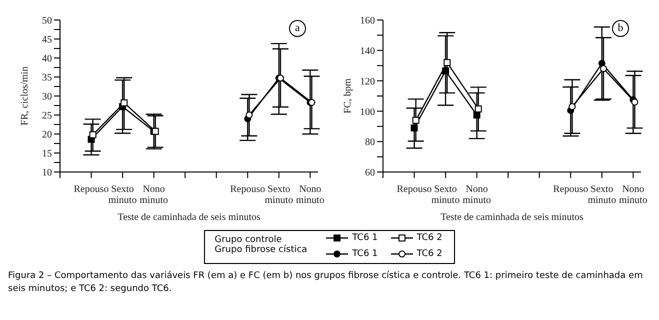  Describe the element at coordinates (326, 283) in the screenshot. I see `text: Figura 2 – Comportamento das variáveis FR (em a) e FC (em b) nos grupos fibrose cística e controle. TC6 1: primeiro teste de caminhada em seis minutos; e TC6 2: segundo TC6.` at that location.